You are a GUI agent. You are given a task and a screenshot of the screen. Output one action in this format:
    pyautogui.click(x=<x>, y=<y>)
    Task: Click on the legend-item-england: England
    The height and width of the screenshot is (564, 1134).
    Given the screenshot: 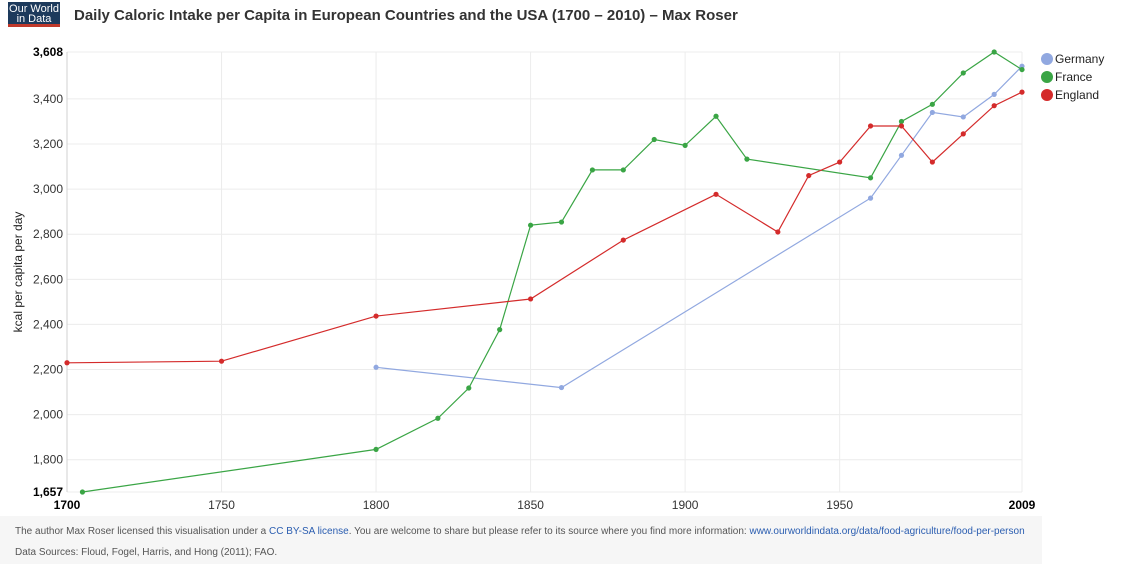 What is the action you would take?
    pyautogui.click(x=1070, y=95)
    